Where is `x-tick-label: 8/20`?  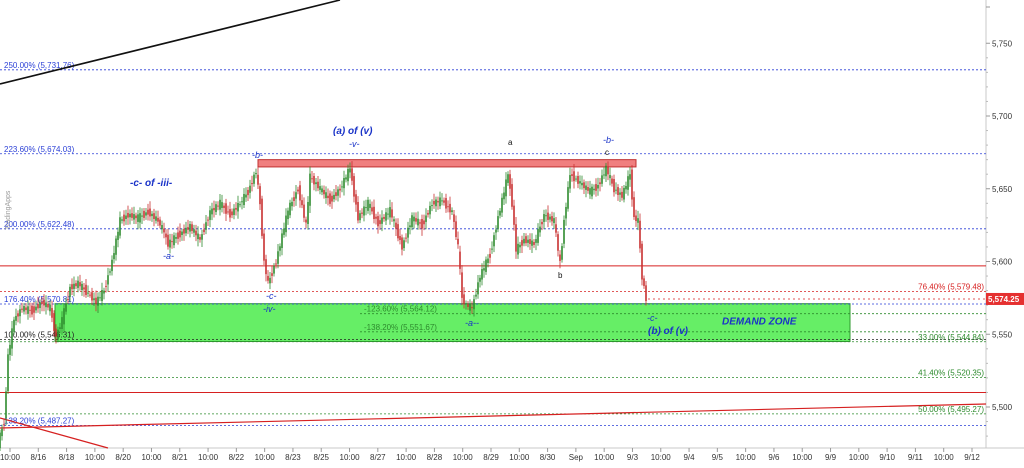
x-tick-label: 8/20 is located at coordinates (123, 457).